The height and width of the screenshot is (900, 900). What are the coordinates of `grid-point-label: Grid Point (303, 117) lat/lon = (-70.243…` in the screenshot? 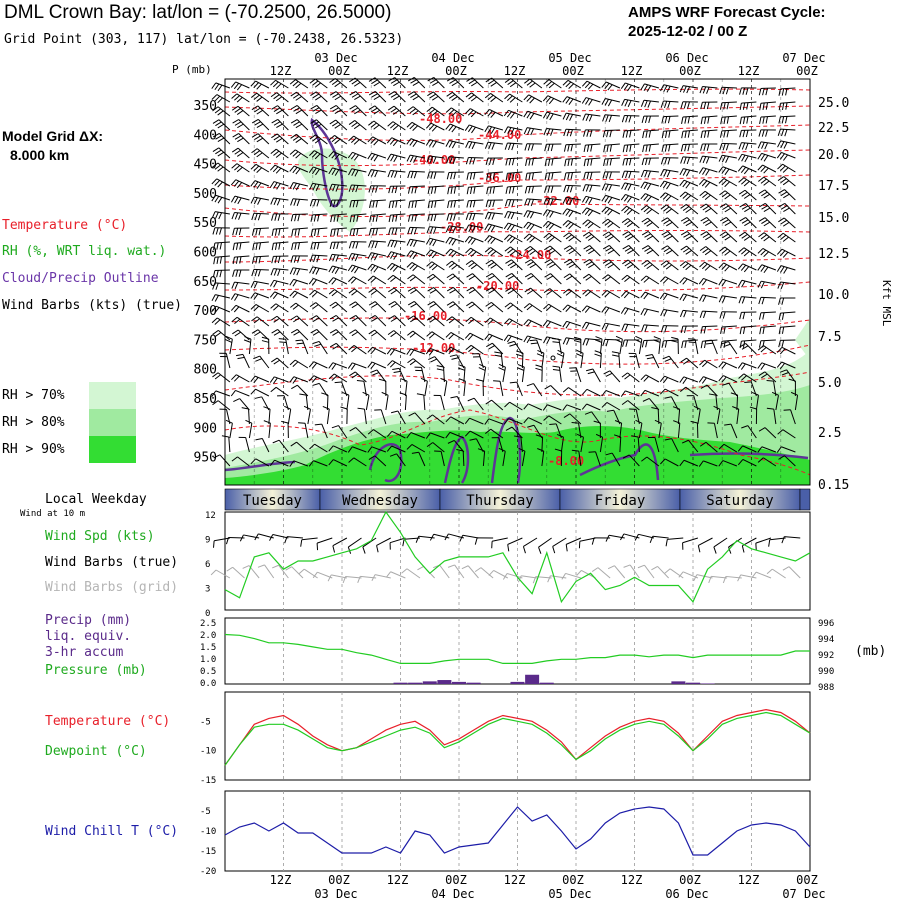 It's located at (204, 39).